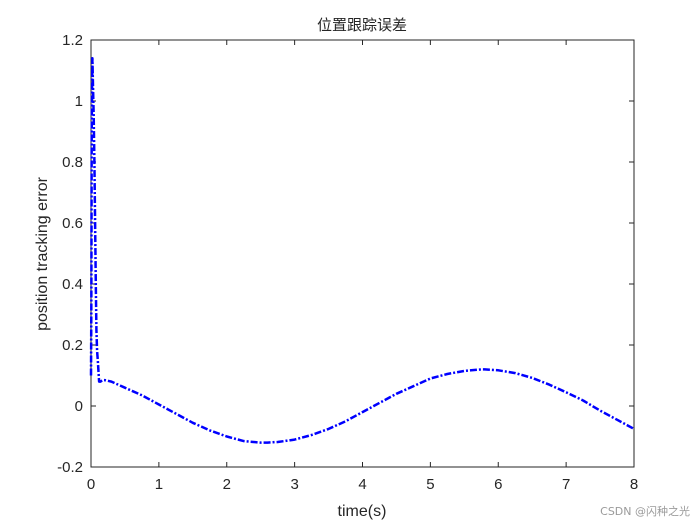 This screenshot has height=525, width=700. What do you see at coordinates (72, 284) in the screenshot?
I see `y-tick-label: 0.4` at bounding box center [72, 284].